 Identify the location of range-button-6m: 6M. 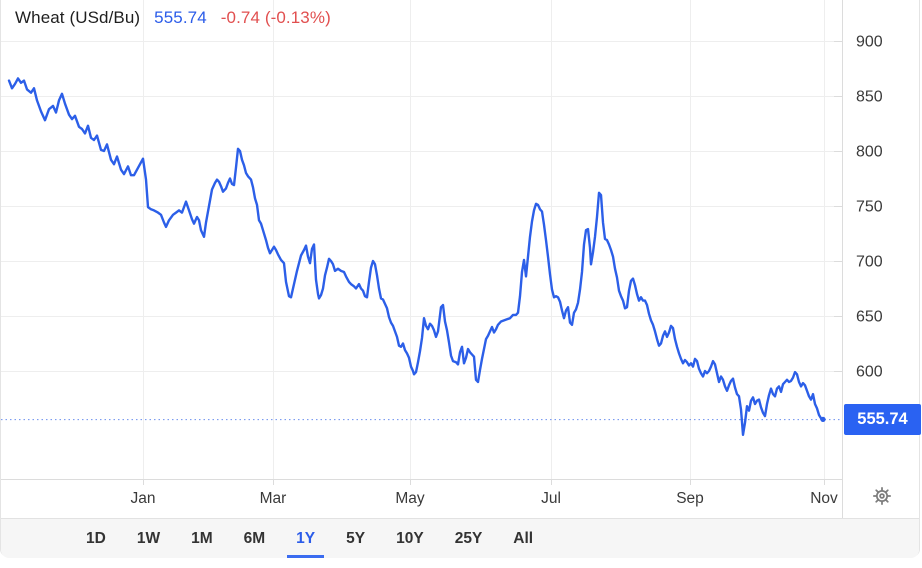
(255, 538).